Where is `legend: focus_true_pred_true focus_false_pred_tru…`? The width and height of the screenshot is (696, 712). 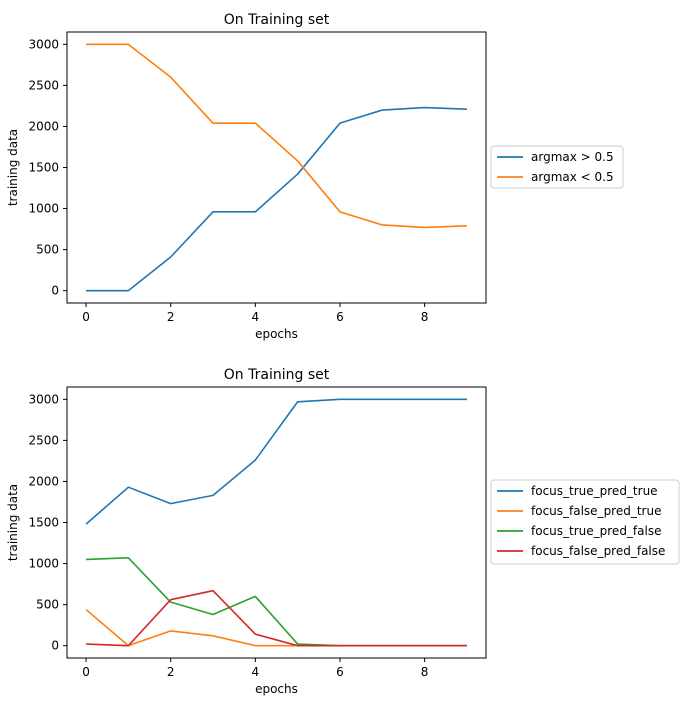 legend: focus_true_pred_true focus_false_pred_tru… is located at coordinates (585, 522).